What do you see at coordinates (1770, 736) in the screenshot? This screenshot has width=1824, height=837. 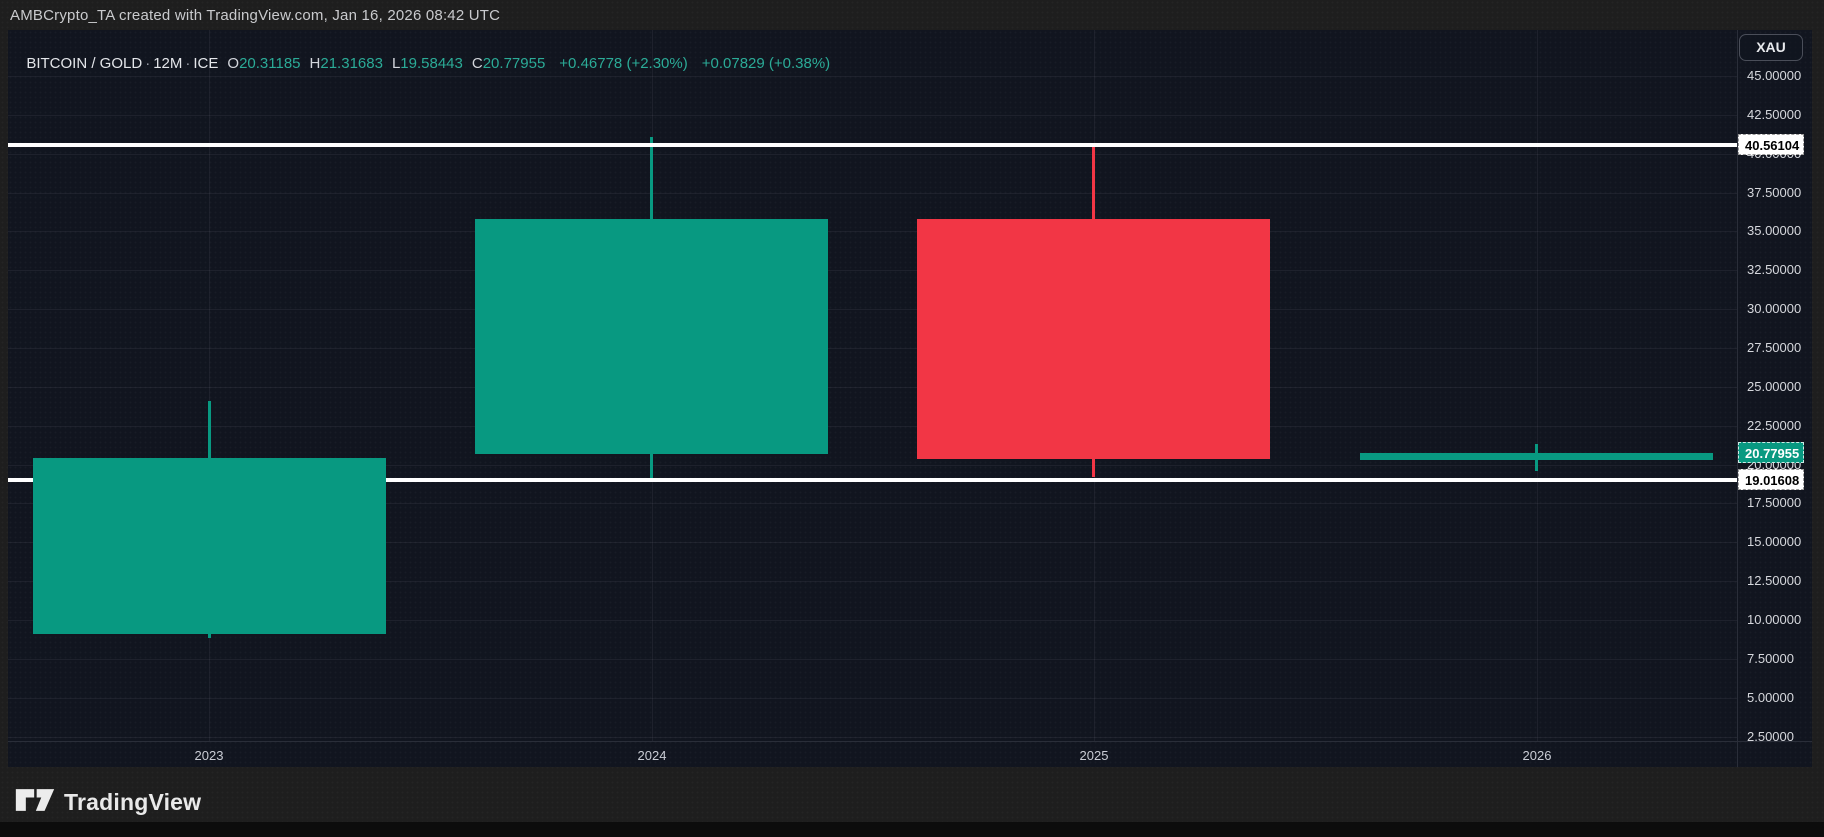 I see `price-tick-label: 2.50000` at bounding box center [1770, 736].